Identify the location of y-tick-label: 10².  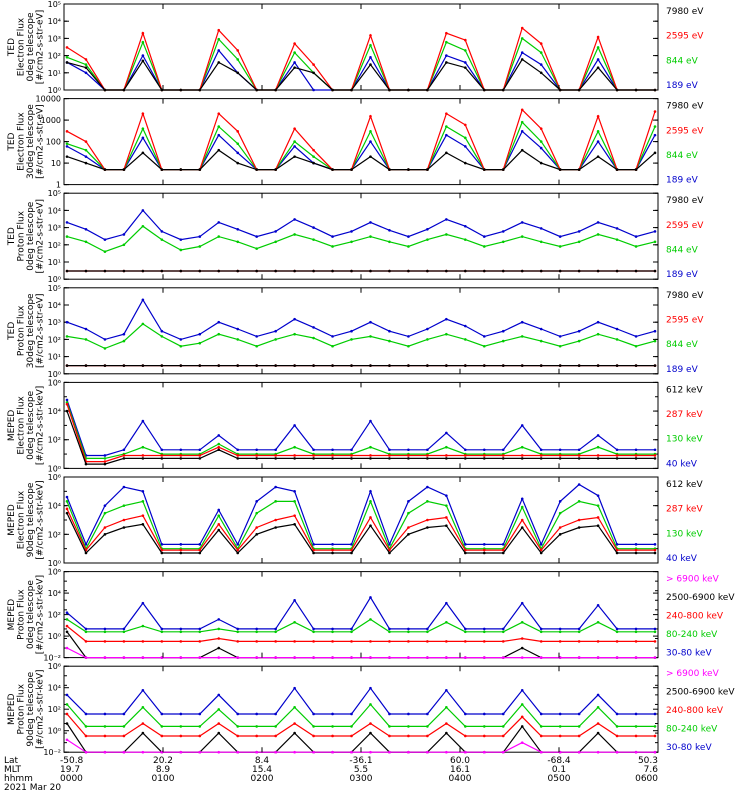
(54, 440).